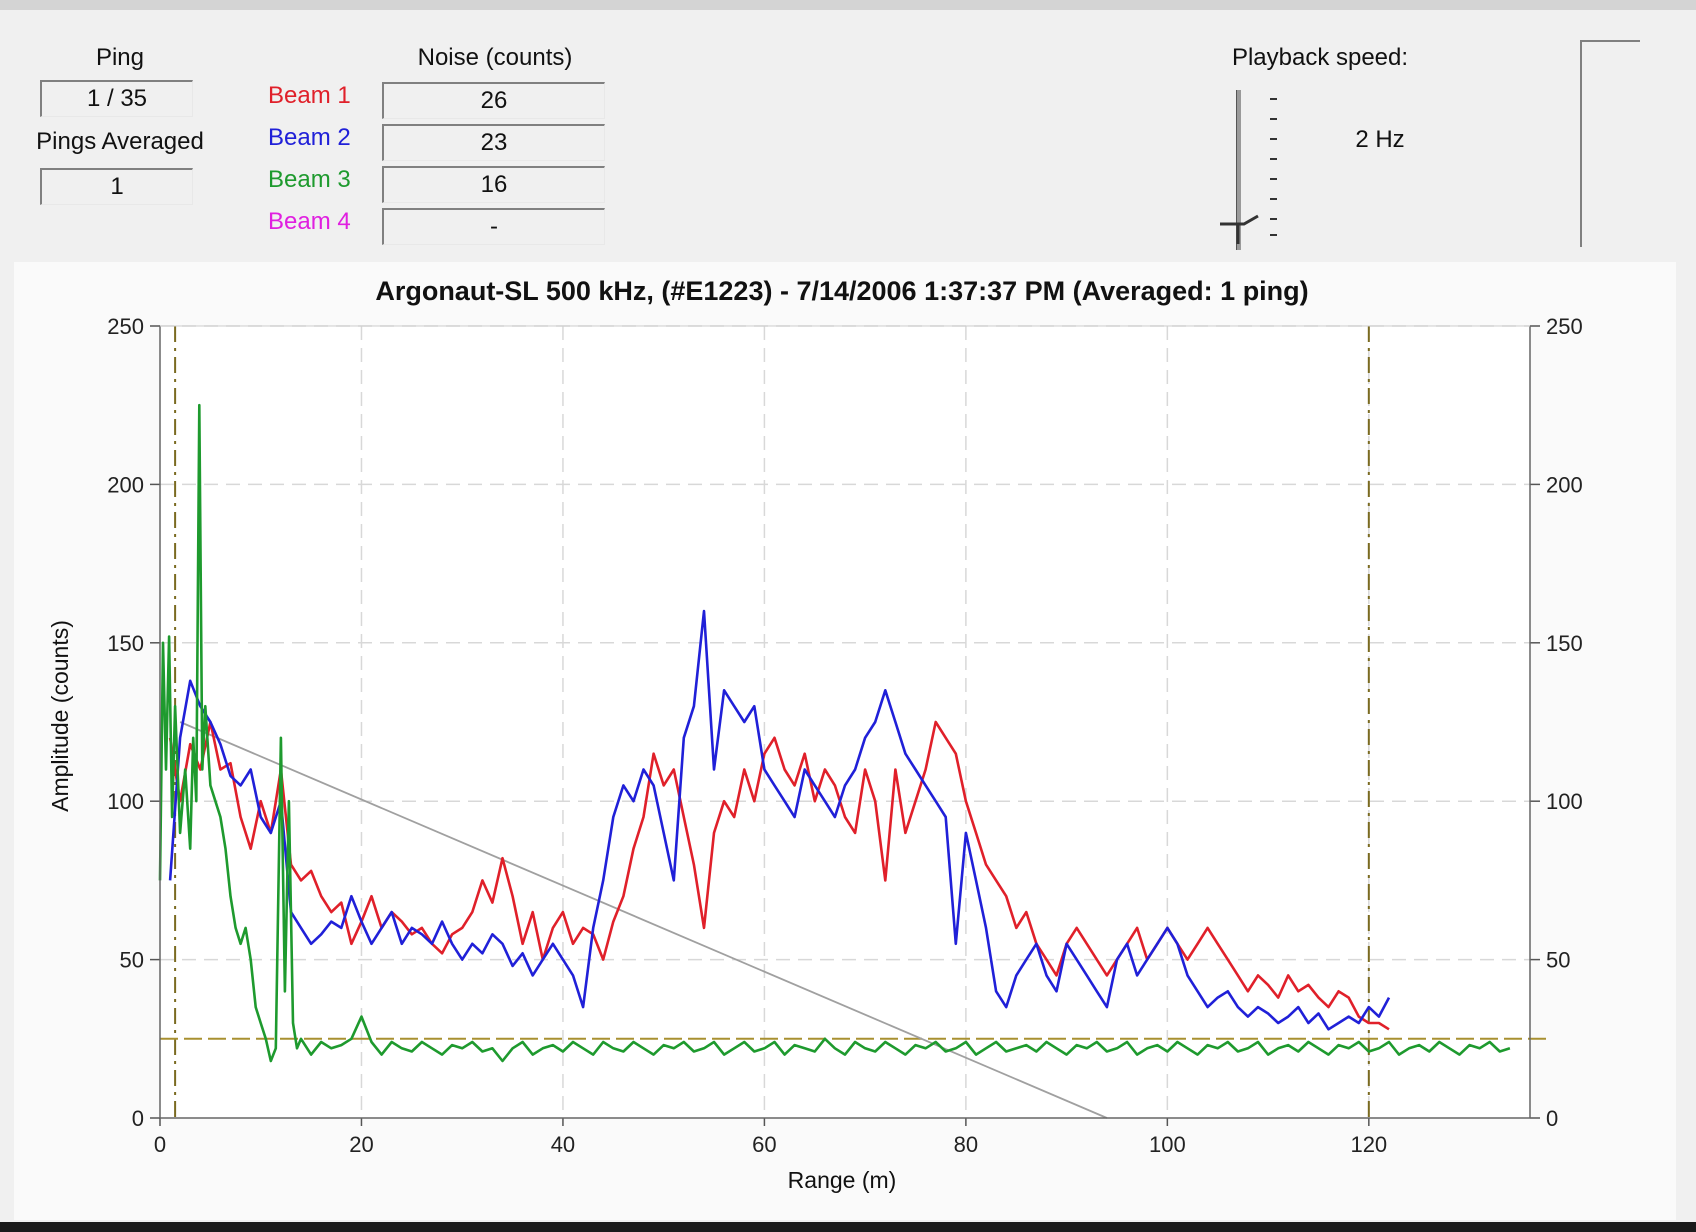  What do you see at coordinates (309, 137) in the screenshot?
I see `beam-2-label: Beam 2` at bounding box center [309, 137].